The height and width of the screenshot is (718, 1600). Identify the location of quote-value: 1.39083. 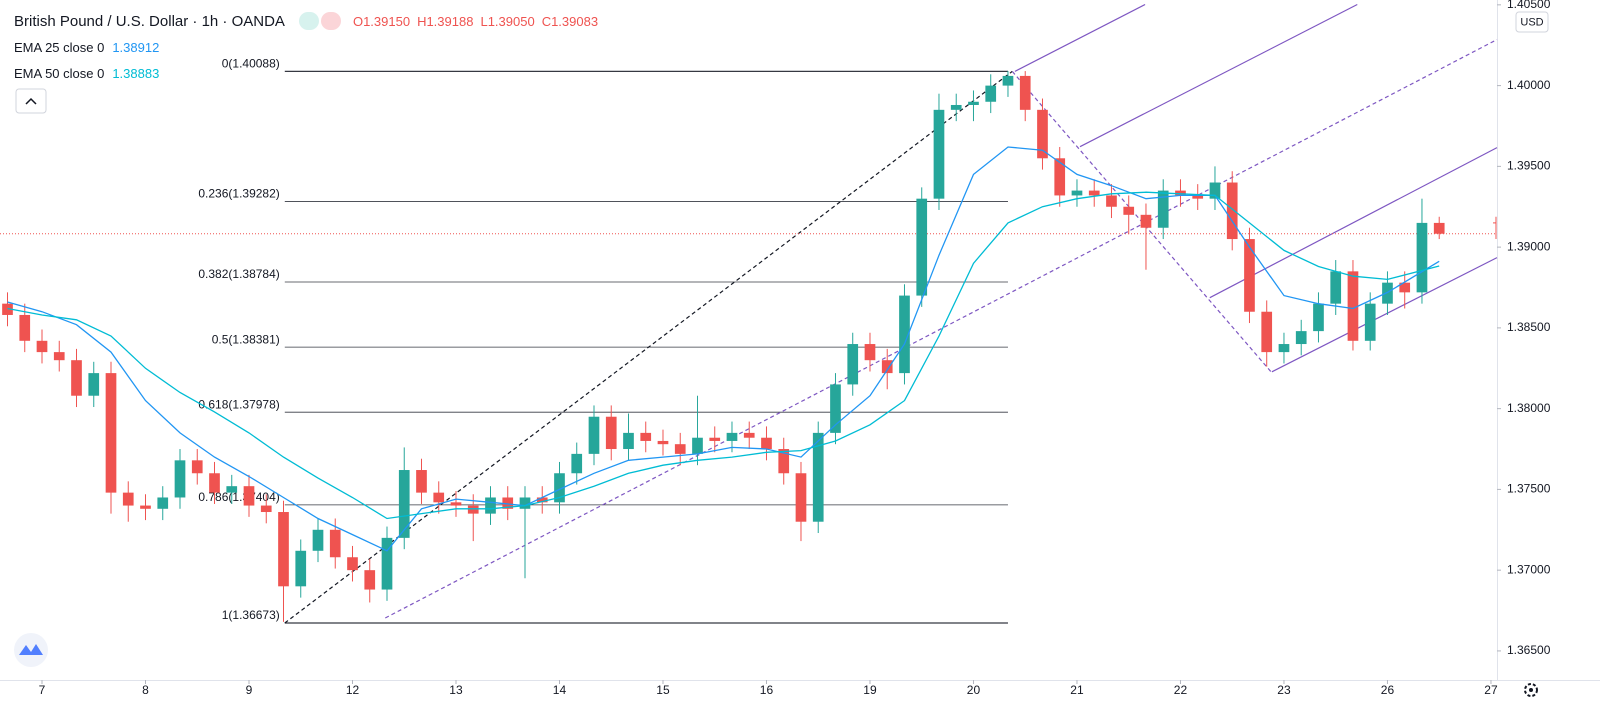
(575, 21).